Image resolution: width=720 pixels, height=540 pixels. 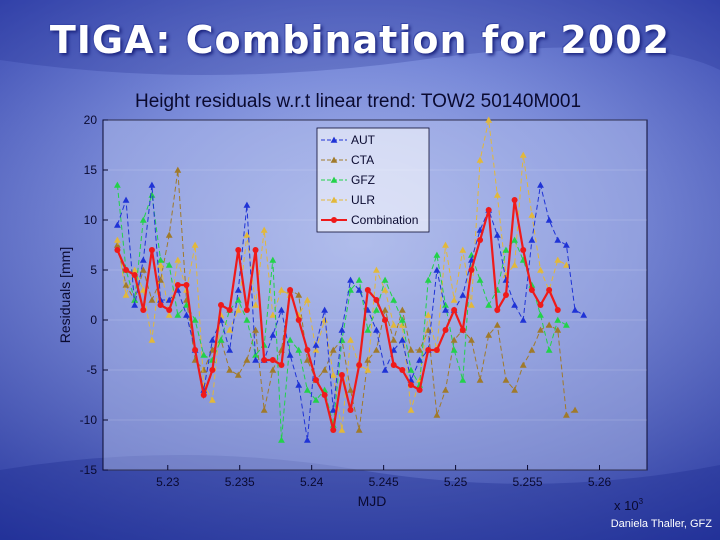 What do you see at coordinates (384, 220) in the screenshot?
I see `legend-label: Combination` at bounding box center [384, 220].